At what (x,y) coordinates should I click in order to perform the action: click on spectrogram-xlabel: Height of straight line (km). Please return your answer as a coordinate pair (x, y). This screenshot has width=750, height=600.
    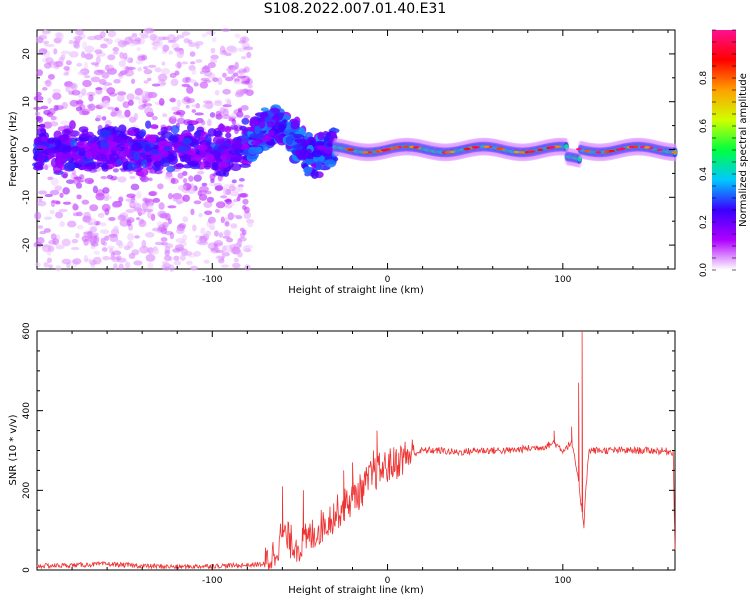
    Looking at the image, I should click on (356, 290).